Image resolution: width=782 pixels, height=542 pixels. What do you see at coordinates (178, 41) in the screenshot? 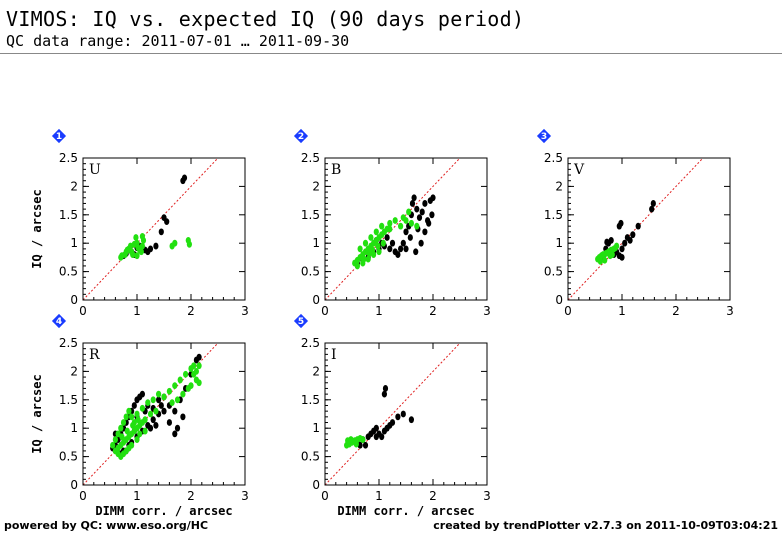
I see `page-subtitle: QC data range: 2011-07-01 … 2011-09-30` at bounding box center [178, 41].